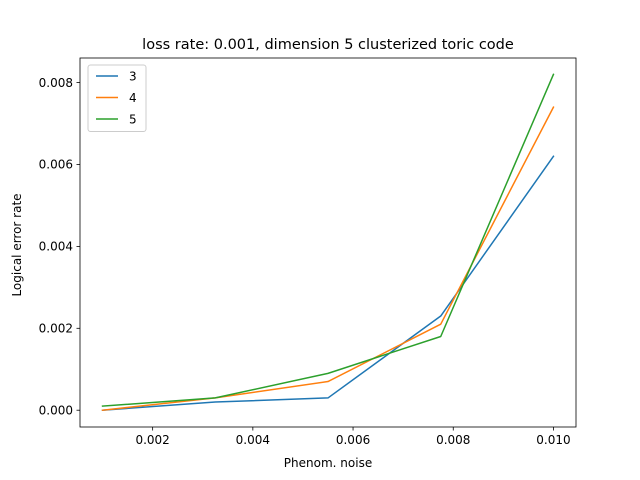 Image resolution: width=640 pixels, height=480 pixels. Describe the element at coordinates (56, 83) in the screenshot. I see `y-tick-label: 0.008` at that location.